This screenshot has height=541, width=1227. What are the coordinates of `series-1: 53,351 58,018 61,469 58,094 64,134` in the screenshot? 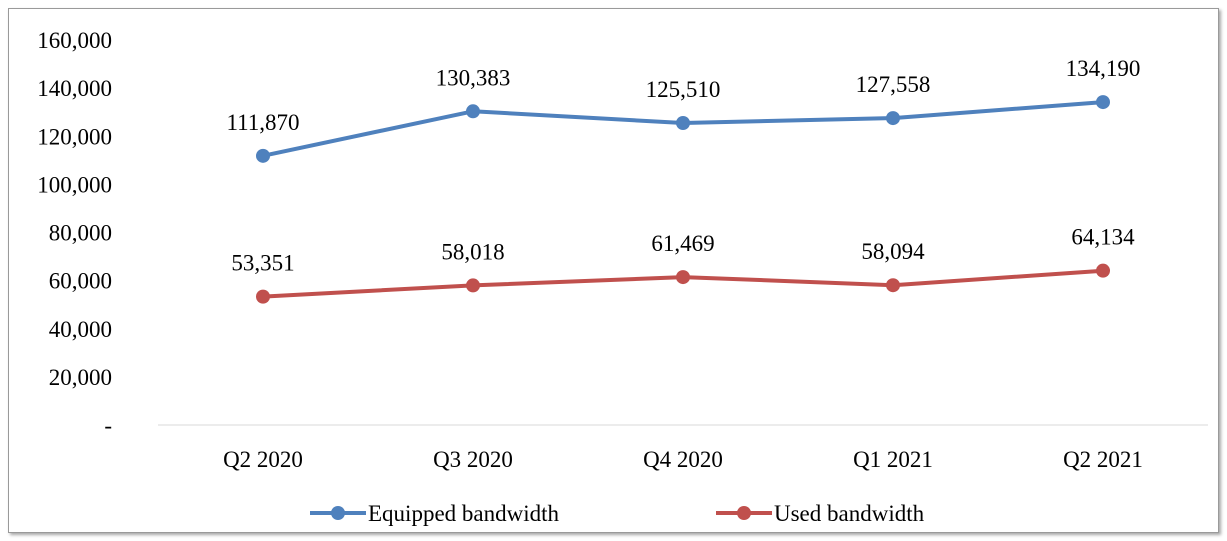 It's located at (683, 264).